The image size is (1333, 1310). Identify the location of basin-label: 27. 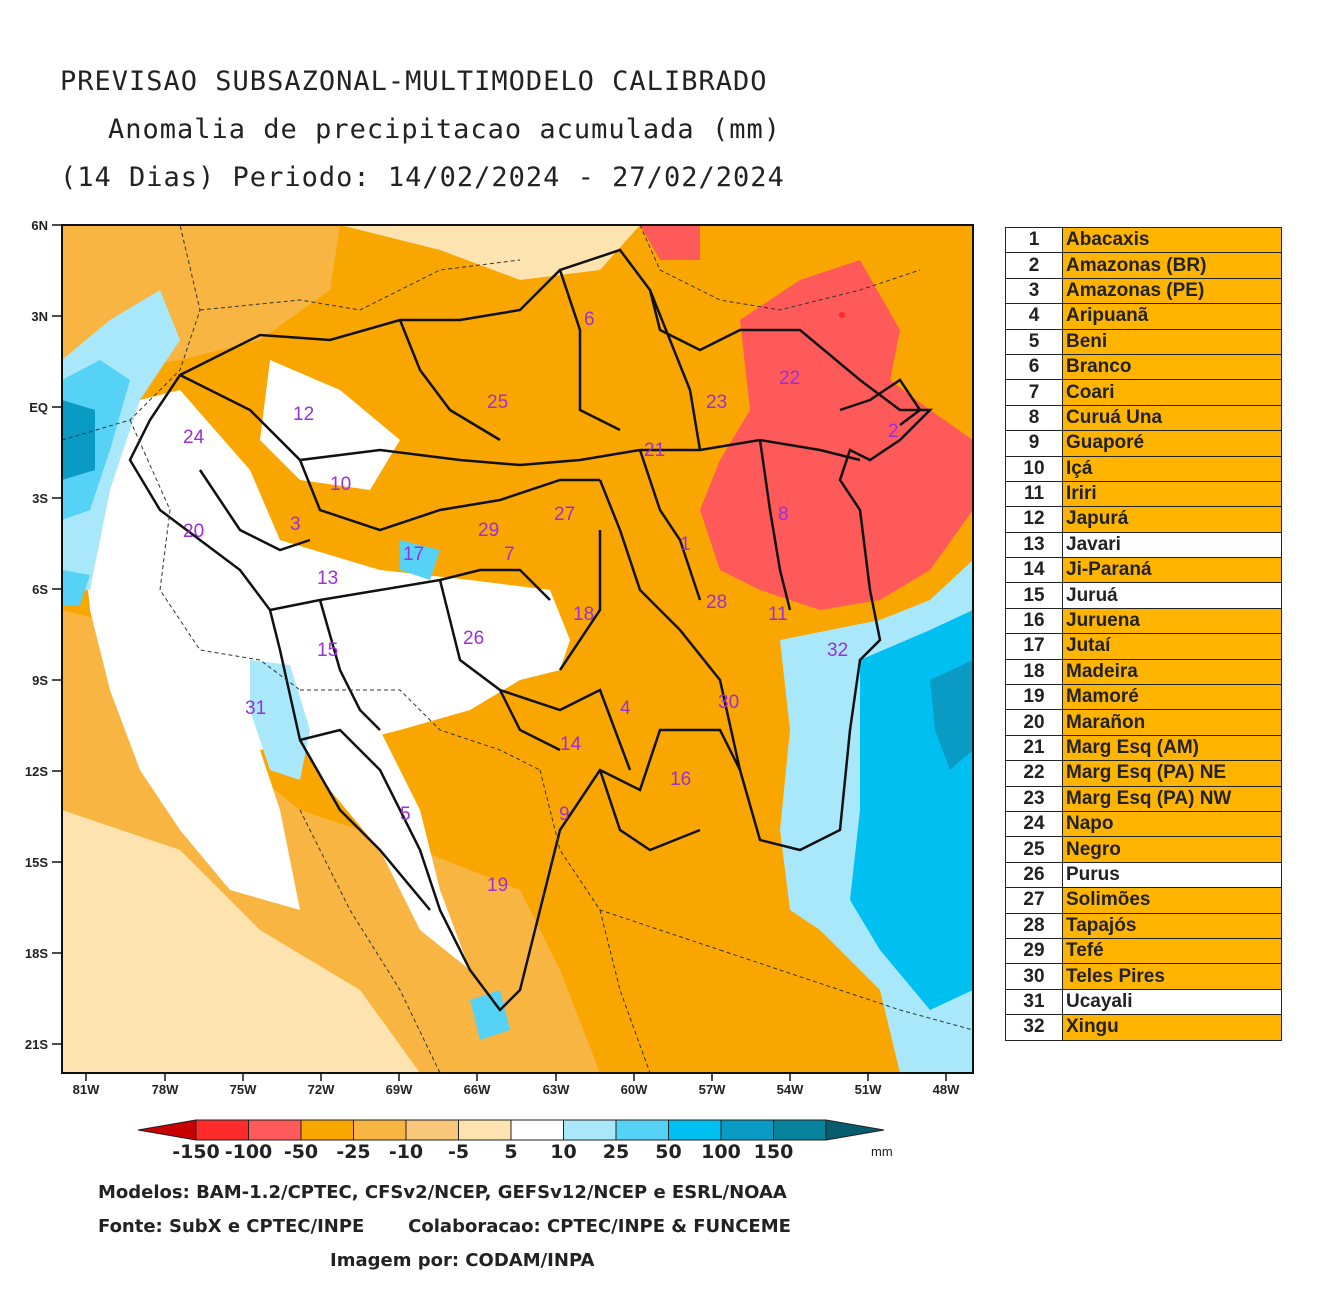
(564, 514).